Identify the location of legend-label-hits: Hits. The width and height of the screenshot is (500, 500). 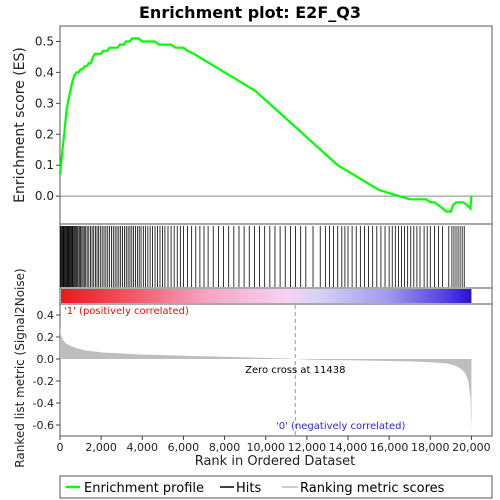
(248, 488).